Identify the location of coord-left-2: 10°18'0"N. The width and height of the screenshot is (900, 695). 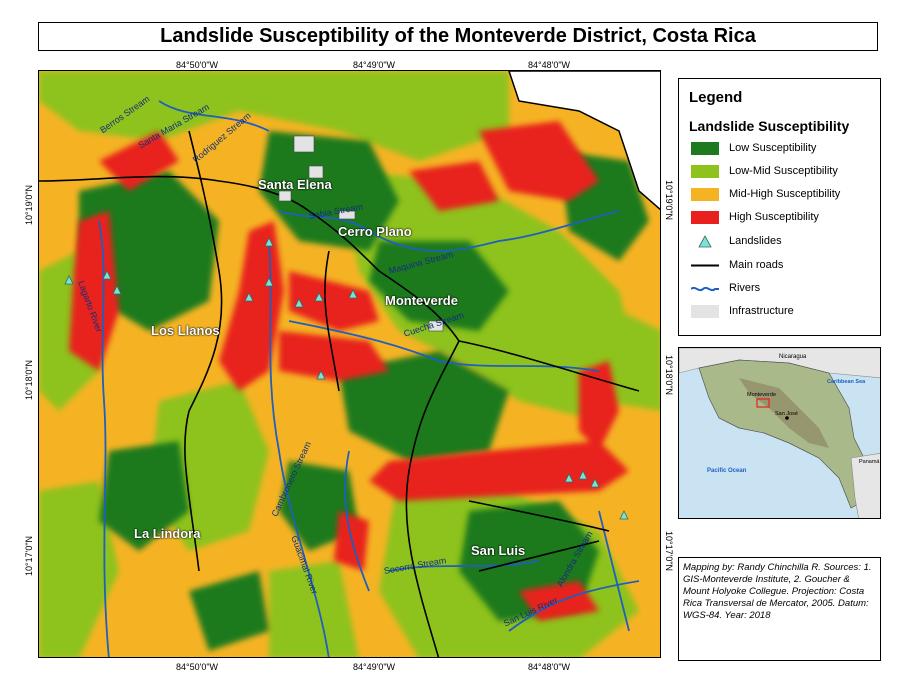
(29, 379).